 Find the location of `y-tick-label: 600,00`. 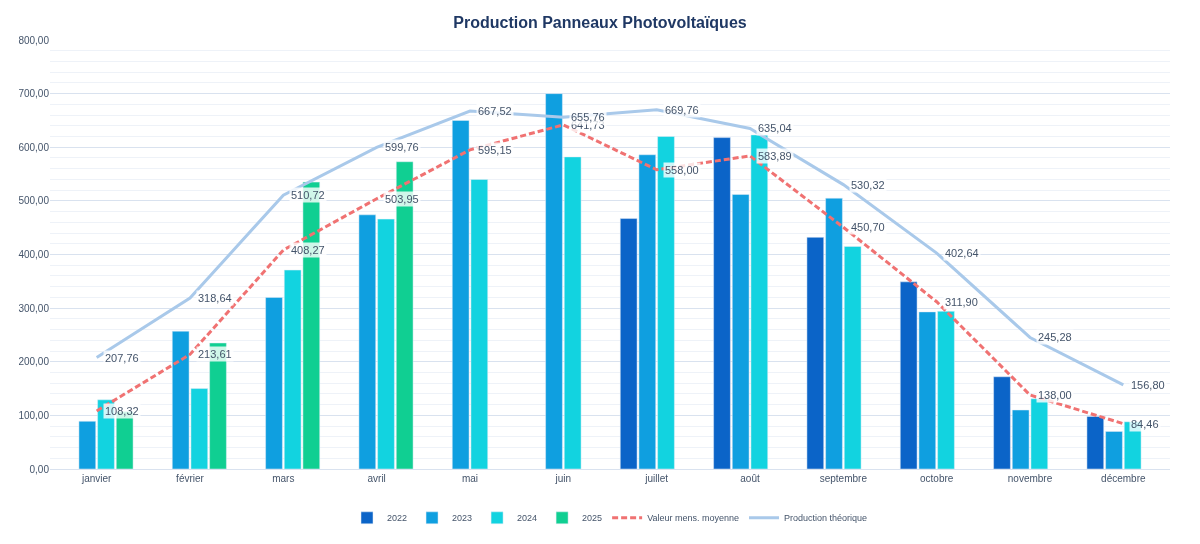

y-tick-label: 600,00 is located at coordinates (34, 147).